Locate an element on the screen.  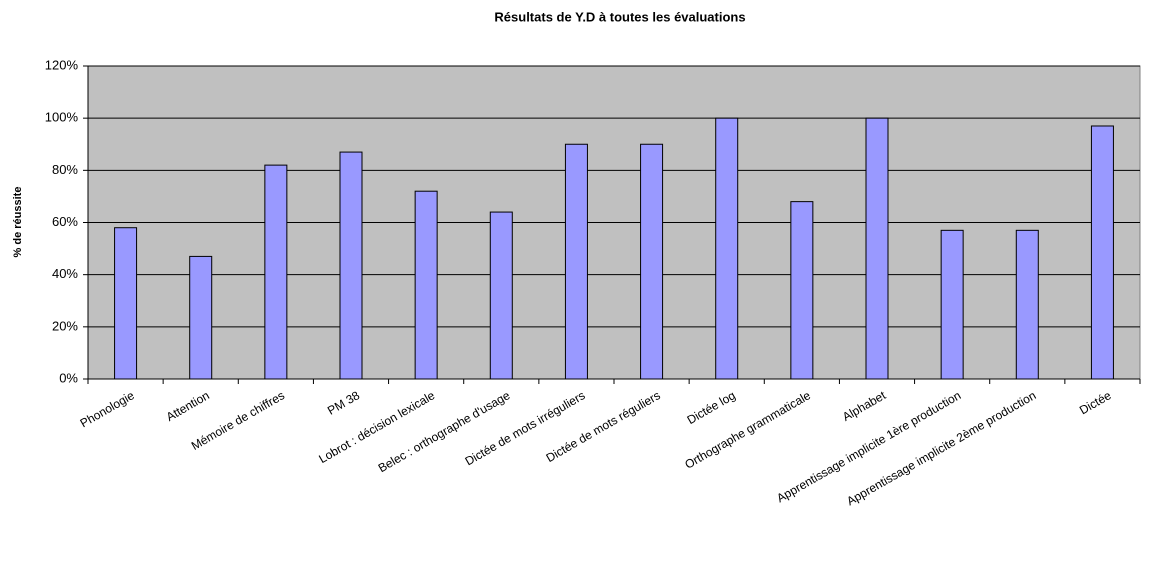
x-tick-label: Phonologie is located at coordinates (107, 409).